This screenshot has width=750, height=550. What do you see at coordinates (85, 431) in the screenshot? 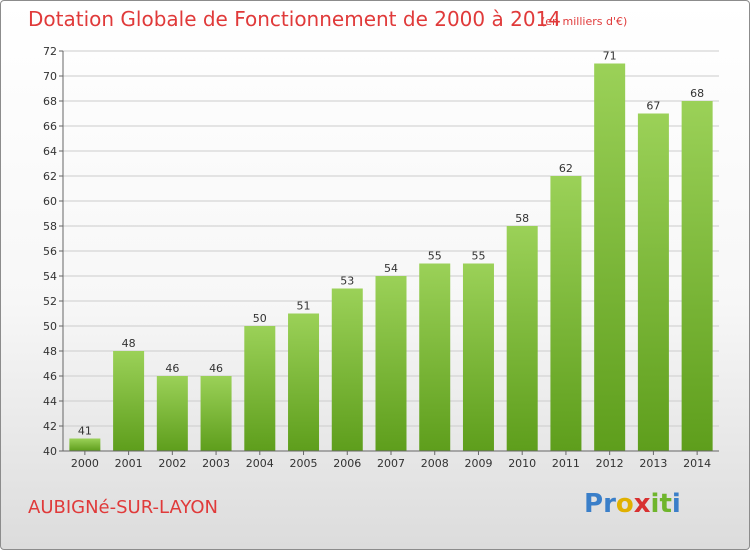
I see `data-label-2000: 41` at bounding box center [85, 431].